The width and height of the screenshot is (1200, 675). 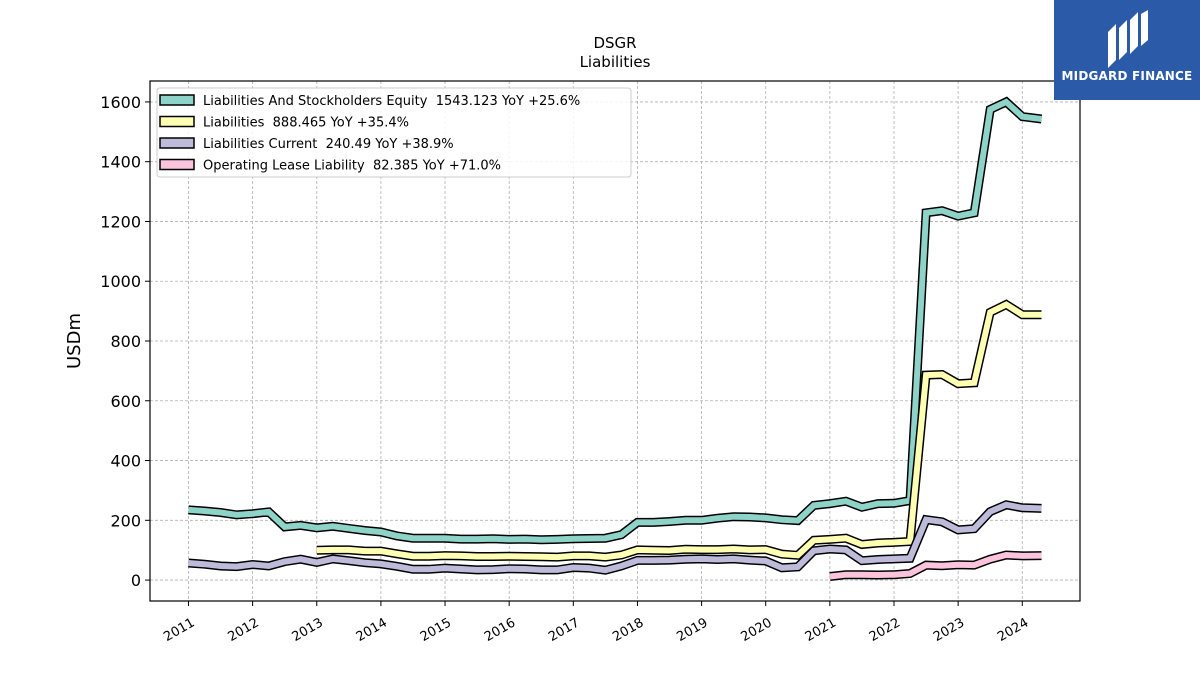 I want to click on x-tick-label: 2020, so click(x=757, y=630).